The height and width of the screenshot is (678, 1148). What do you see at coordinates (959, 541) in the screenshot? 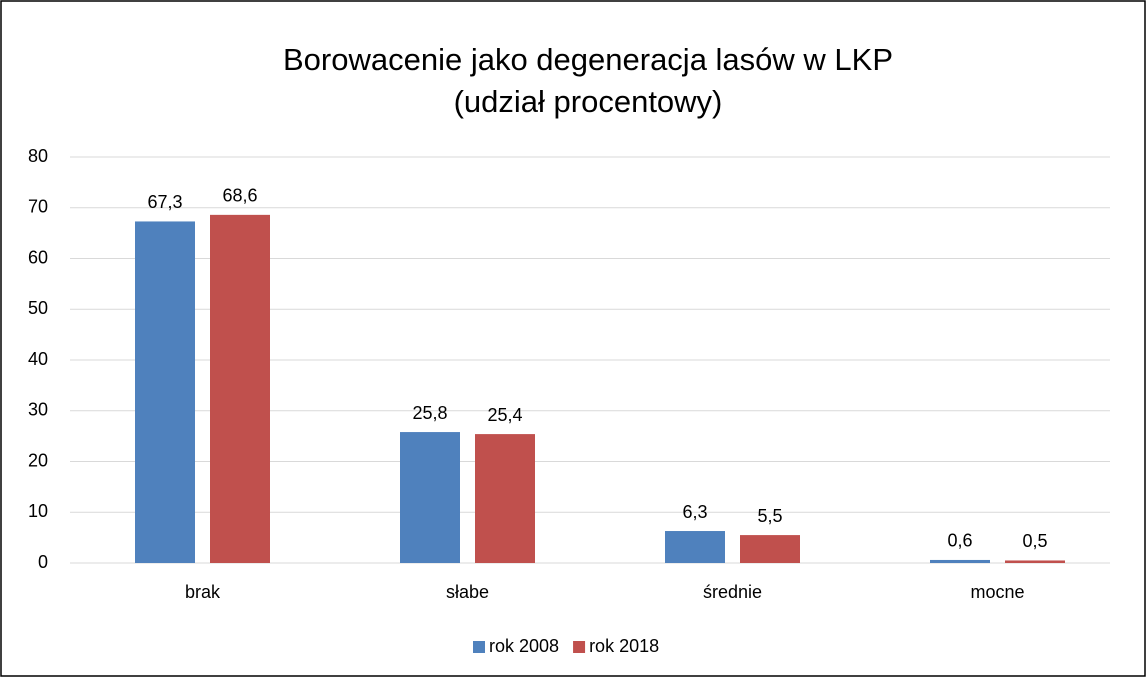
I see `data-label: 0,6` at bounding box center [959, 541].